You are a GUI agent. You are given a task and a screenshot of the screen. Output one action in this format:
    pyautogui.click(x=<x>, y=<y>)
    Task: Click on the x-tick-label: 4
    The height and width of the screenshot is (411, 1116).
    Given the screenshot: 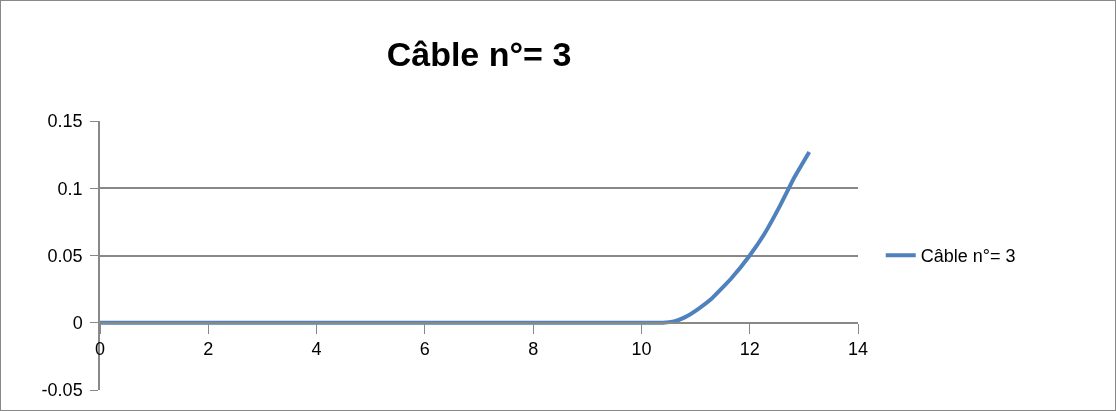 What is the action you would take?
    pyautogui.click(x=316, y=349)
    